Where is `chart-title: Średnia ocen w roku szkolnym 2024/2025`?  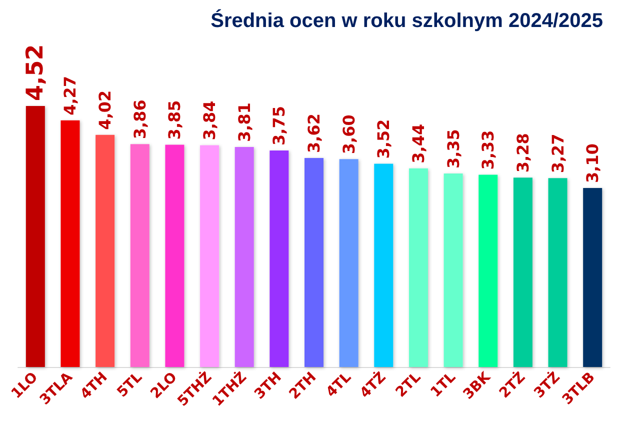
chart-title: Średnia ocen w roku szkolnym 2024/2025 is located at coordinates (407, 20).